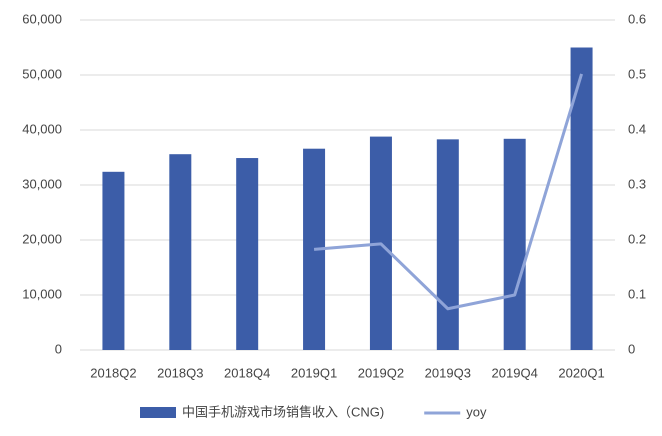 The image size is (662, 436). Describe the element at coordinates (42, 293) in the screenshot. I see `y-tick-label: 10,000` at that location.